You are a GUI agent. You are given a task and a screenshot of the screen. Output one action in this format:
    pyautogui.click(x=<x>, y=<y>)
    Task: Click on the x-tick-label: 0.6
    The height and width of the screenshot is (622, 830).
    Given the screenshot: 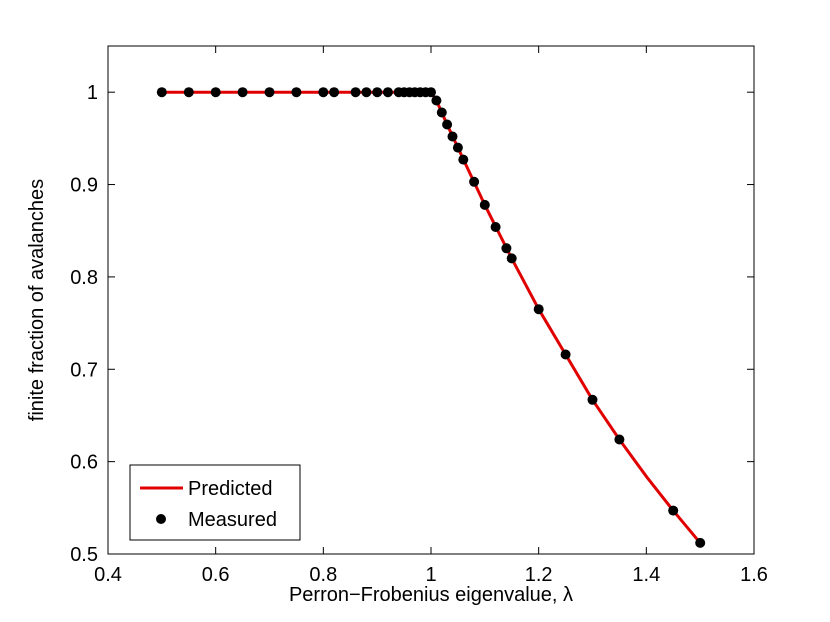 What is the action you would take?
    pyautogui.click(x=216, y=575)
    